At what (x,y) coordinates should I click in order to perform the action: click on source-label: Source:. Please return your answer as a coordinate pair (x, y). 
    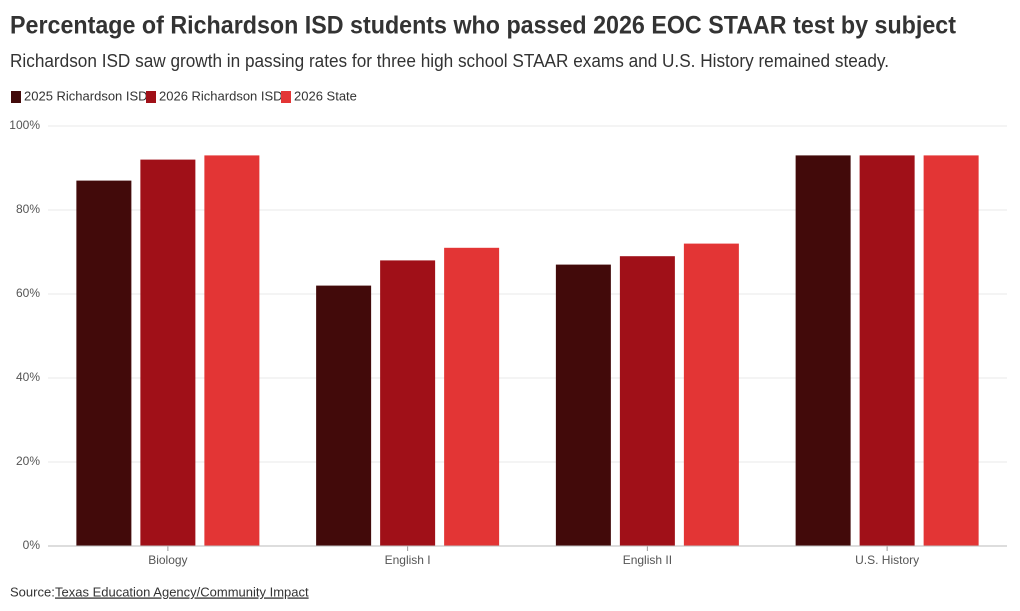
    Looking at the image, I should click on (32, 591).